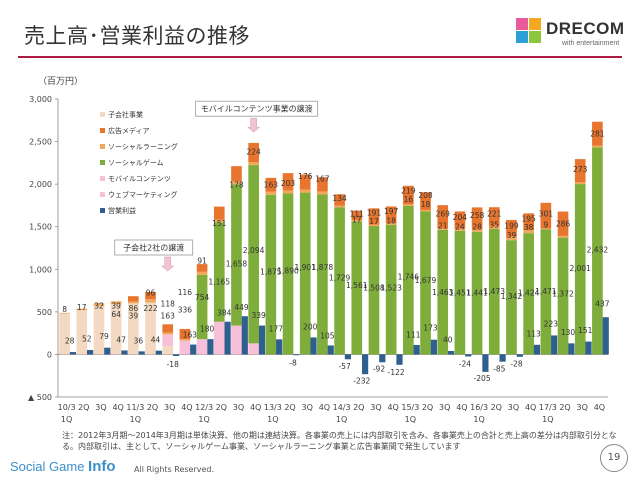  Describe the element at coordinates (443, 225) in the screenshot. I see `data-label: 21` at that location.